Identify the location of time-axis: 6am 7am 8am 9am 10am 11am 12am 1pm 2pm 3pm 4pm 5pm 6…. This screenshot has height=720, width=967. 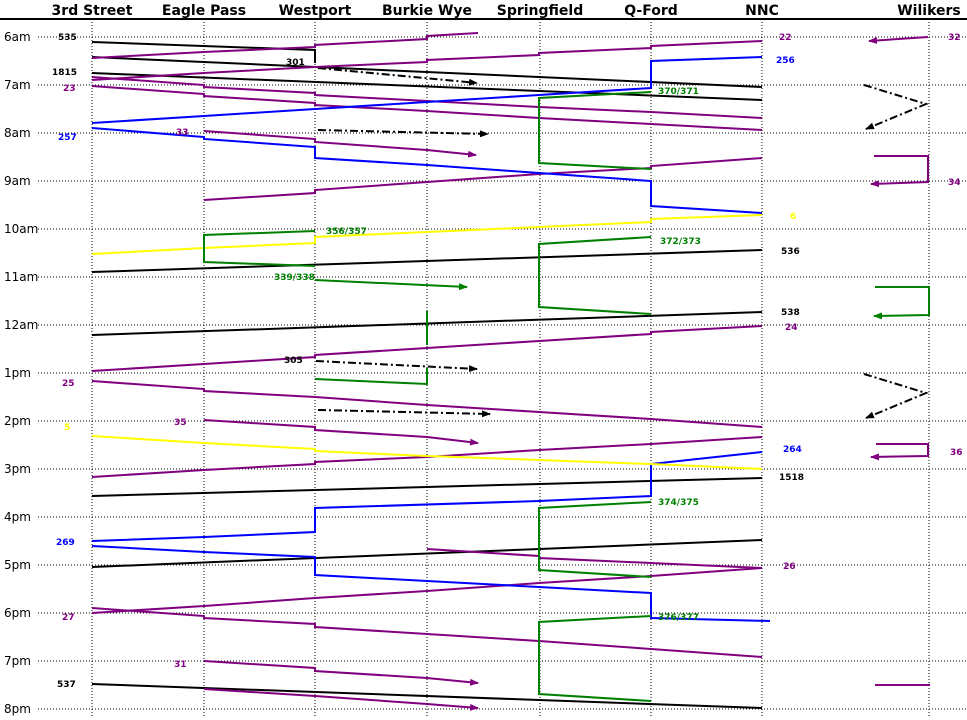
(21, 373).